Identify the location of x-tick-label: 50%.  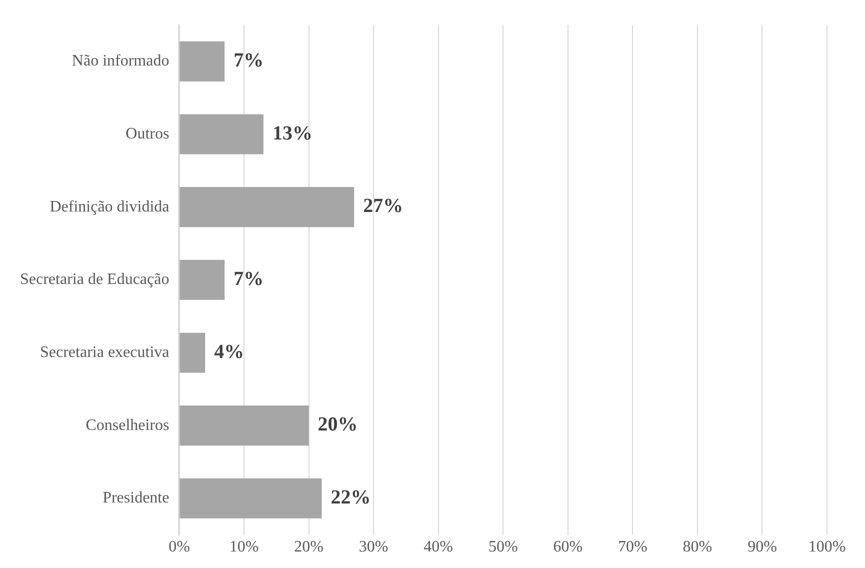
(503, 547).